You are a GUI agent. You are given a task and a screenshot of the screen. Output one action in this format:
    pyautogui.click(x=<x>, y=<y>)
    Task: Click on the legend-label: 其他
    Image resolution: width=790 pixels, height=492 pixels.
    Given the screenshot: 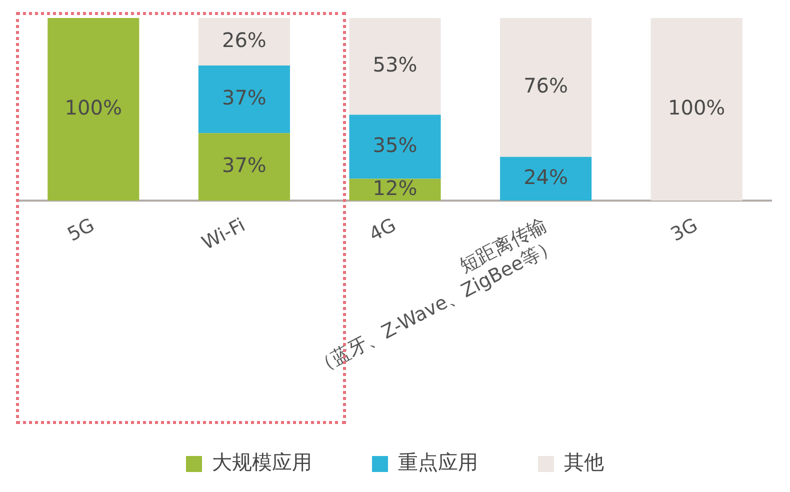 What is the action you would take?
    pyautogui.click(x=584, y=462)
    